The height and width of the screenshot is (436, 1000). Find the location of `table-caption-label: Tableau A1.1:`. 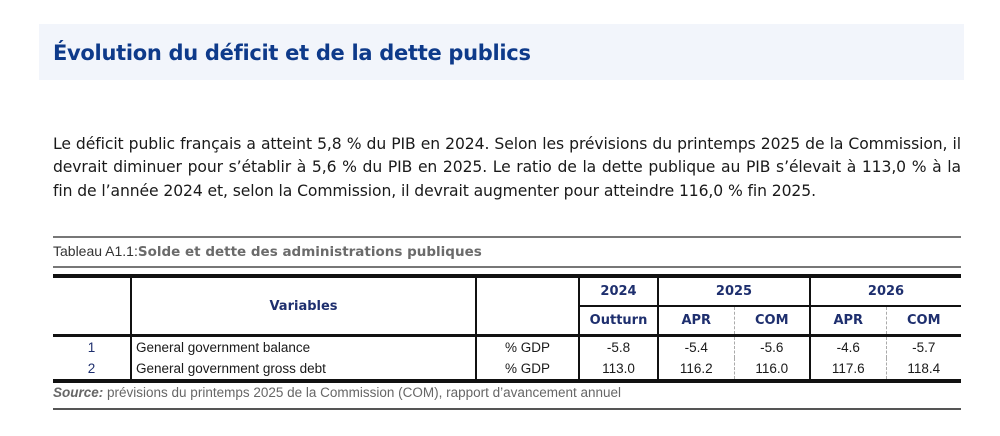

table-caption-label: Tableau A1.1: is located at coordinates (95, 251).